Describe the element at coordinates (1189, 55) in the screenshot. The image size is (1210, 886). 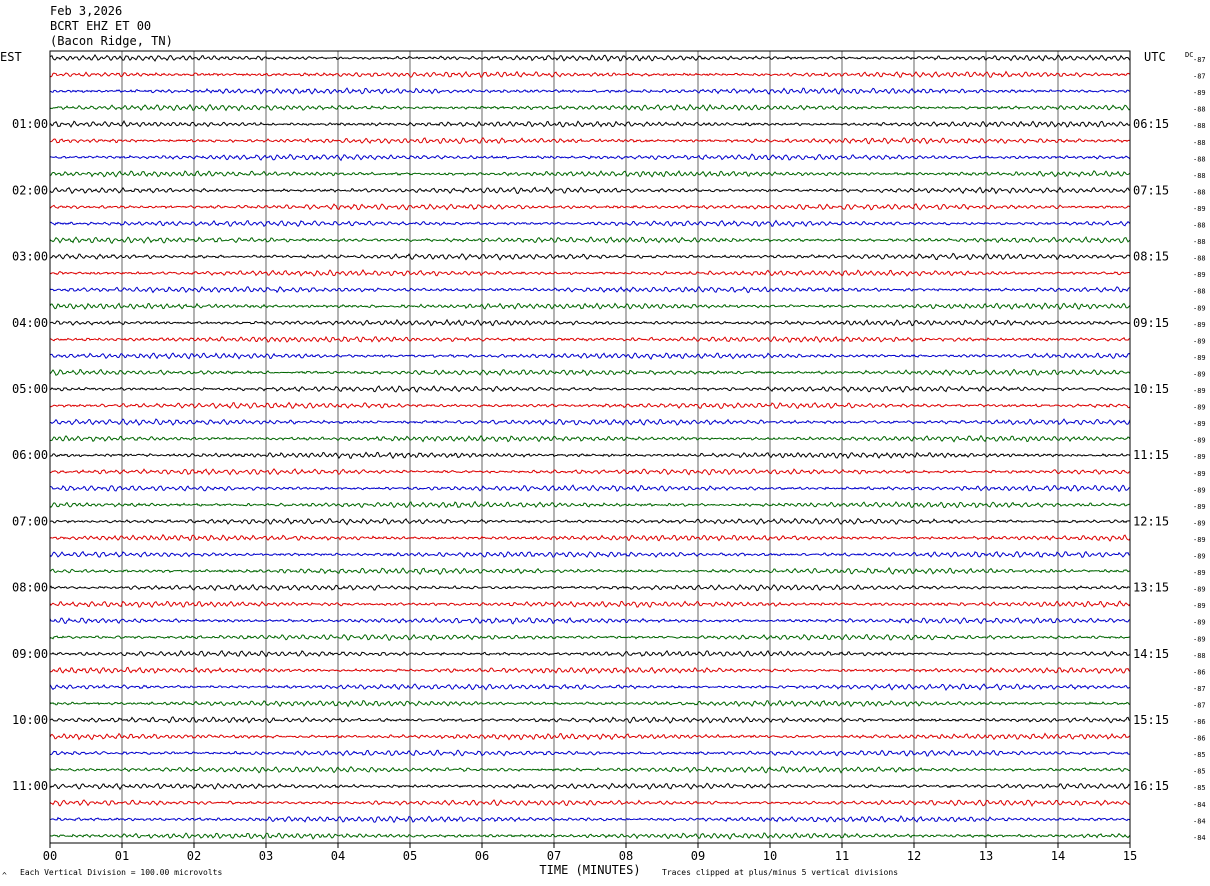
I see `dc-label: DC` at that location.